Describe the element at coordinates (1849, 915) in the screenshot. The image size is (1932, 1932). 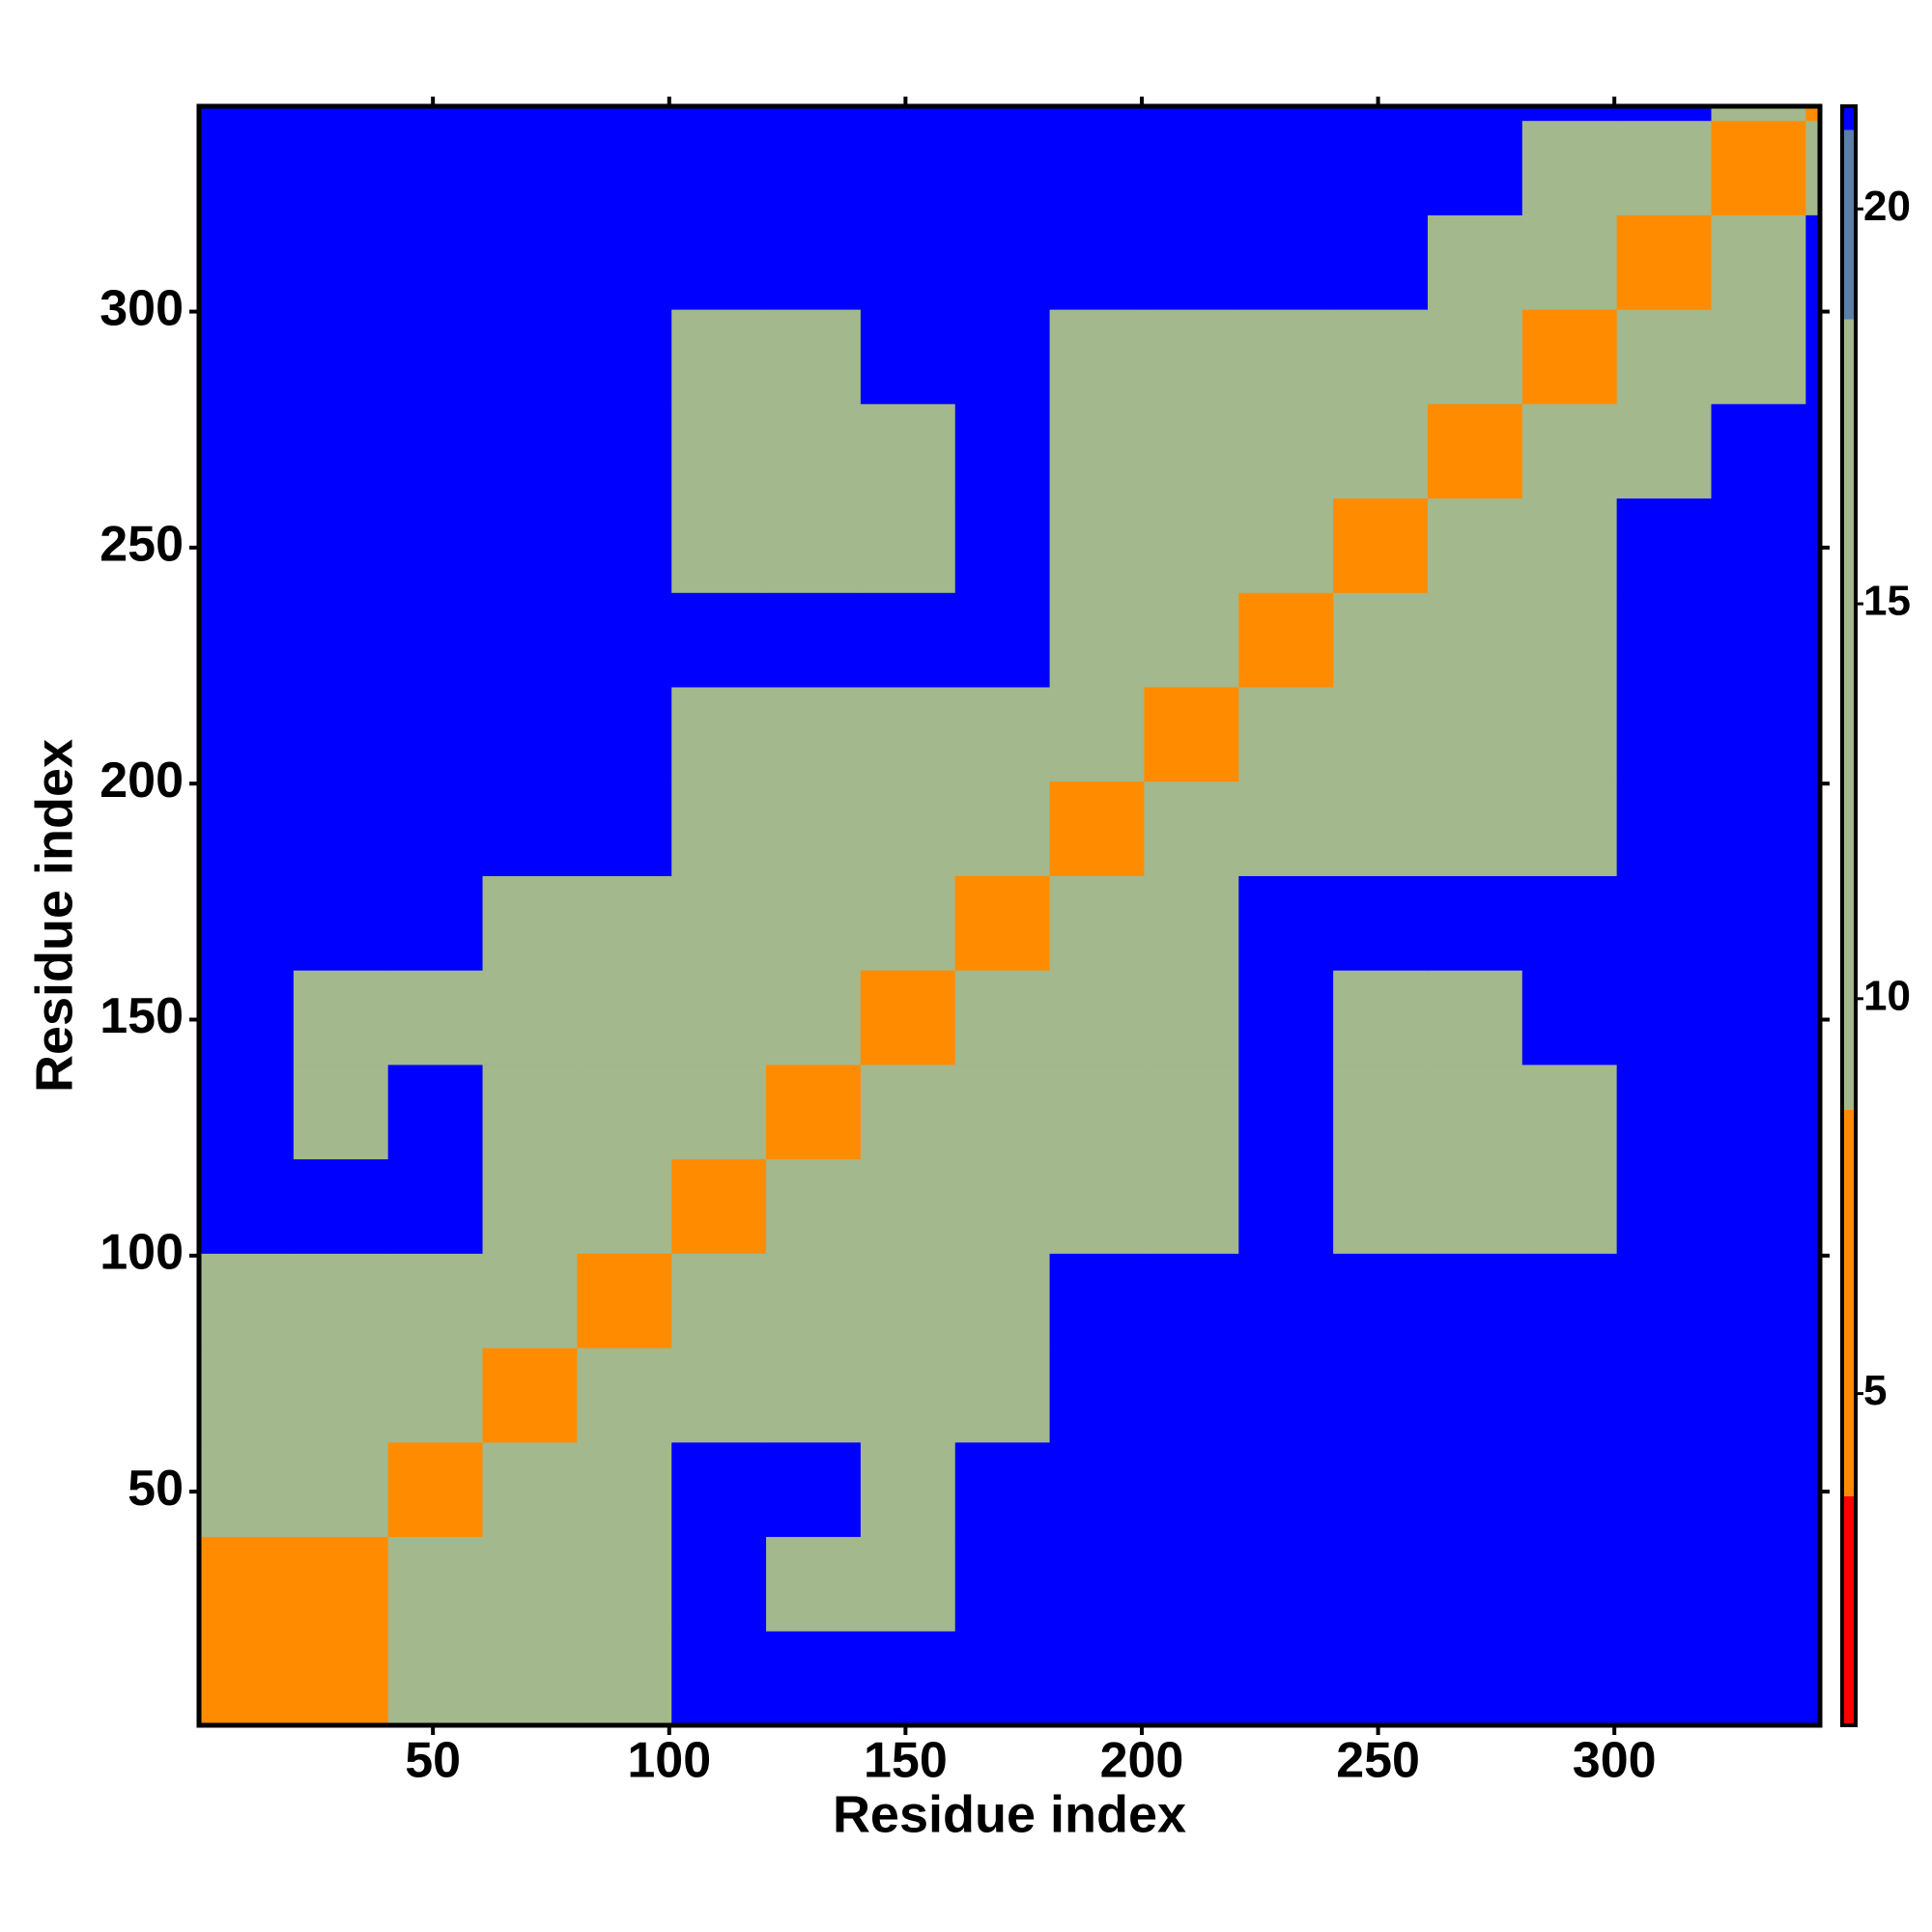
I see `colorbar-frame` at that location.